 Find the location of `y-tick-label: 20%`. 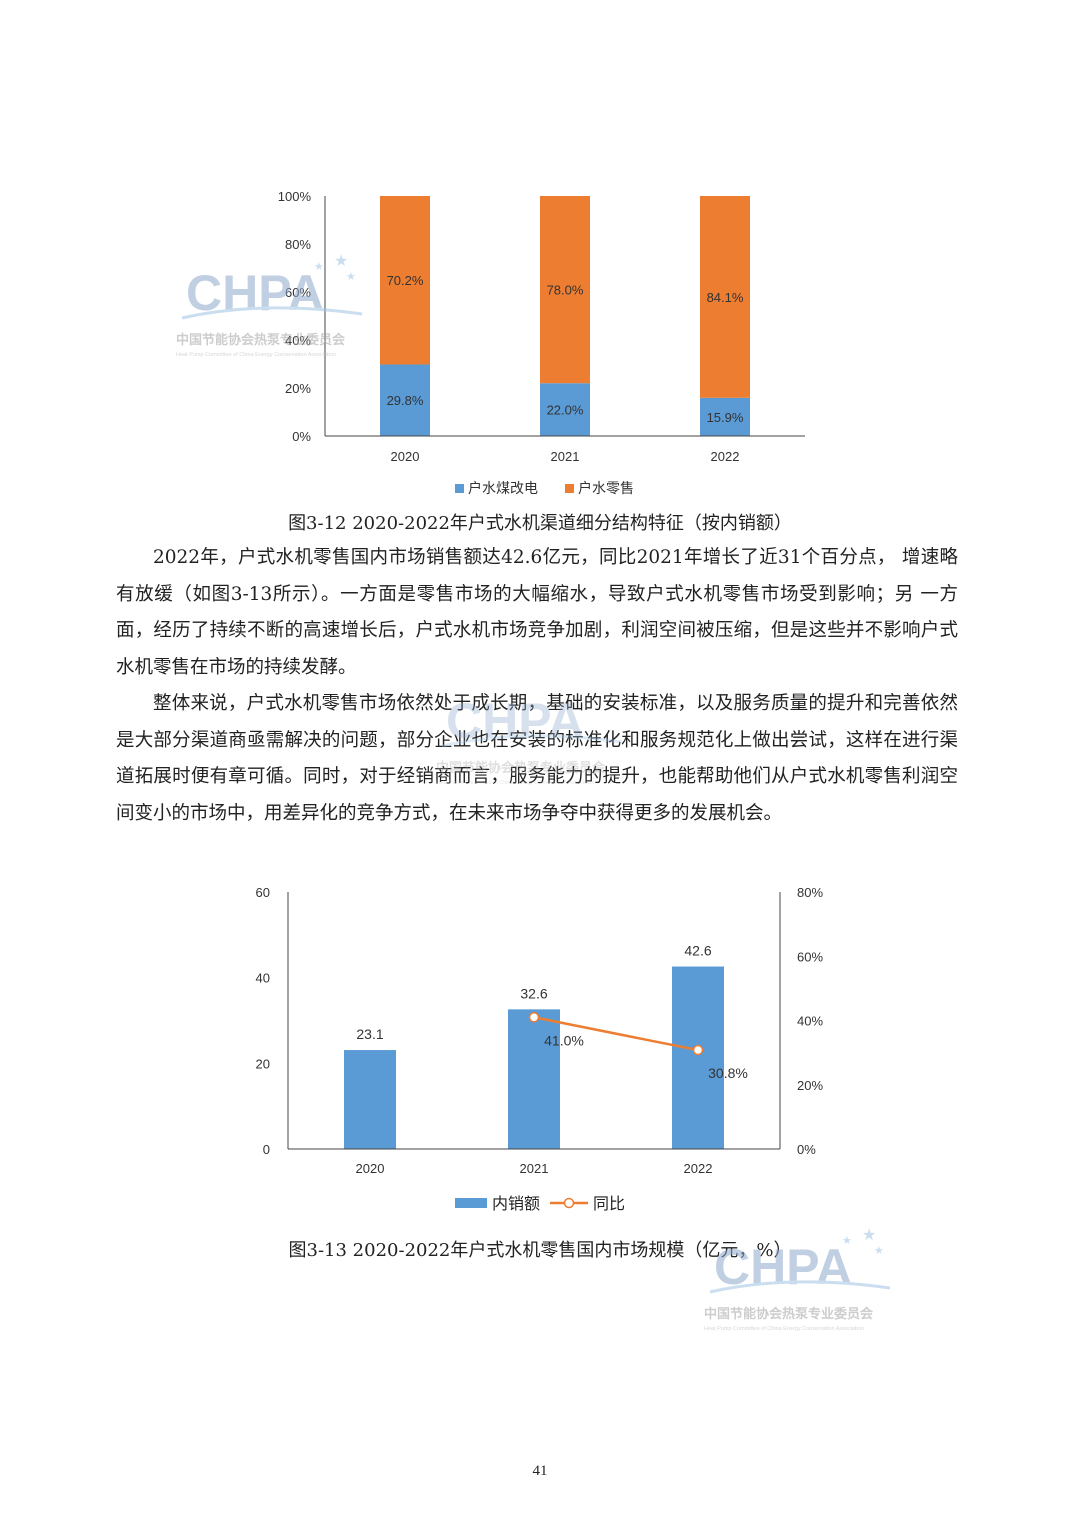

y-tick-label: 20% is located at coordinates (298, 388).